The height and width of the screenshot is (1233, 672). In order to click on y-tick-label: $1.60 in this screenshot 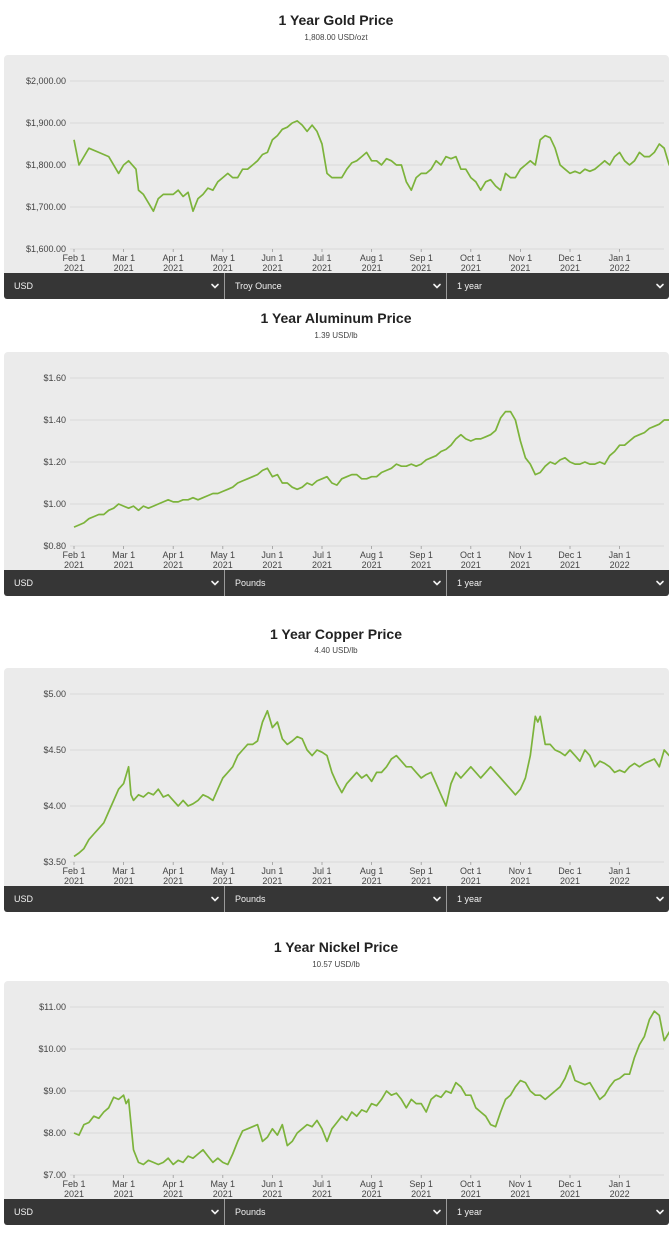, I will do `click(54, 378)`.